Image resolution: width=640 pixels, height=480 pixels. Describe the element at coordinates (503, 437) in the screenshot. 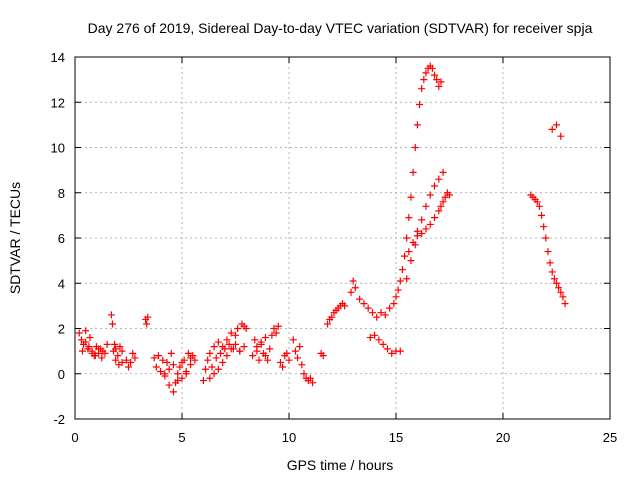

I see `x-tick-label: 20` at that location.